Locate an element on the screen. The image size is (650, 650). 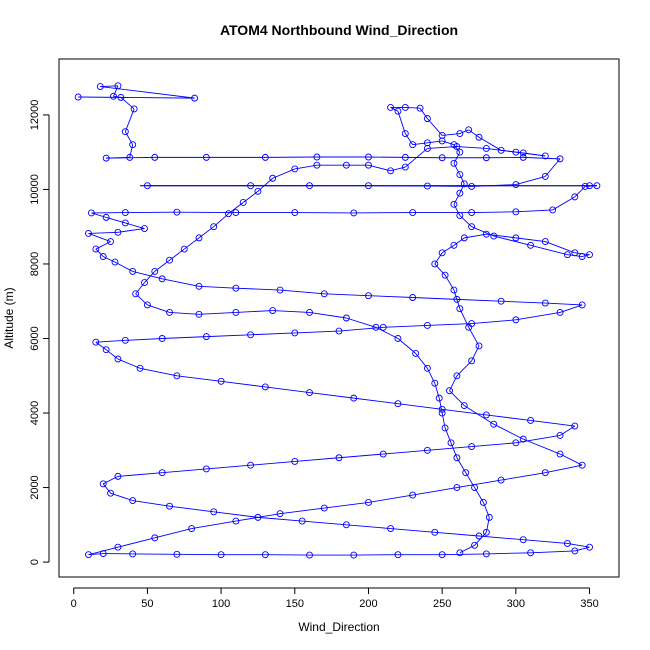
y-tick-label: 12000 is located at coordinates (35, 115).